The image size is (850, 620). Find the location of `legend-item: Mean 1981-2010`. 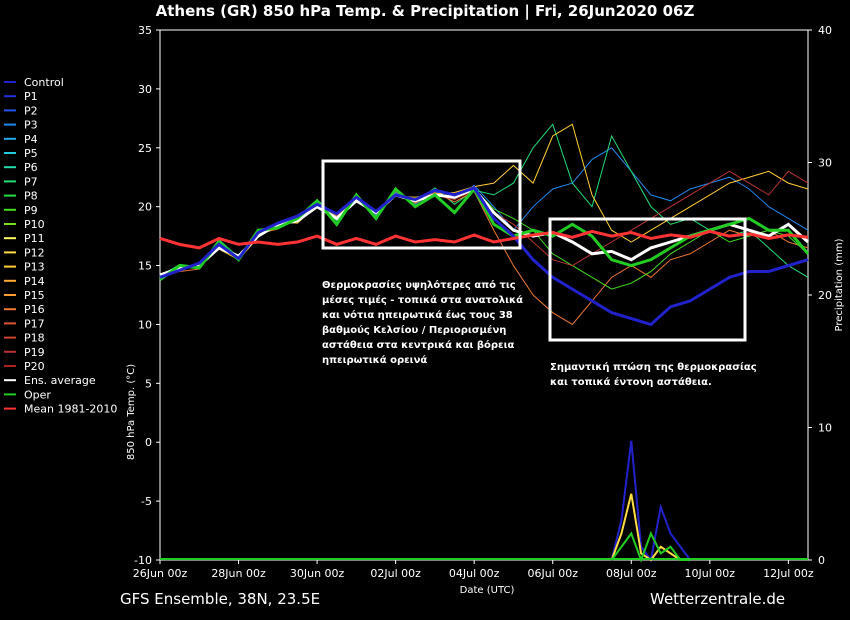

legend-item: Mean 1981-2010 is located at coordinates (70, 409).